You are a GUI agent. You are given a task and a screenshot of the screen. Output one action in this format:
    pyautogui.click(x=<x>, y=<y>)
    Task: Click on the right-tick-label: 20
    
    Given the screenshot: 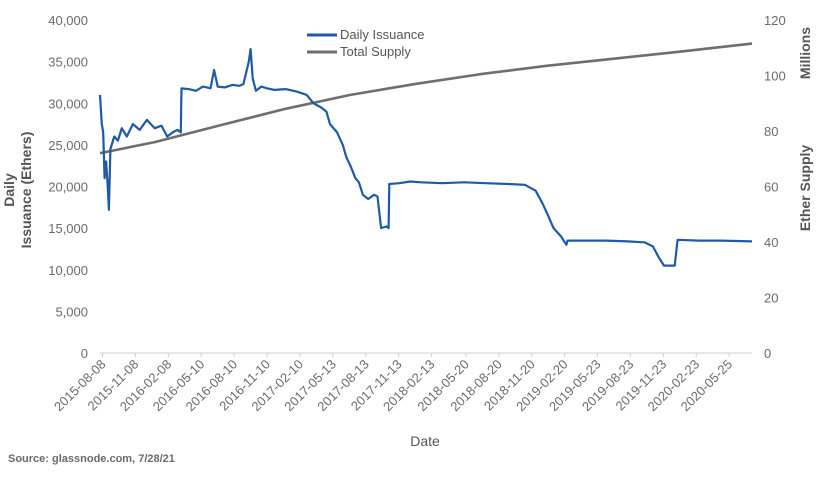 What is the action you would take?
    pyautogui.click(x=771, y=298)
    